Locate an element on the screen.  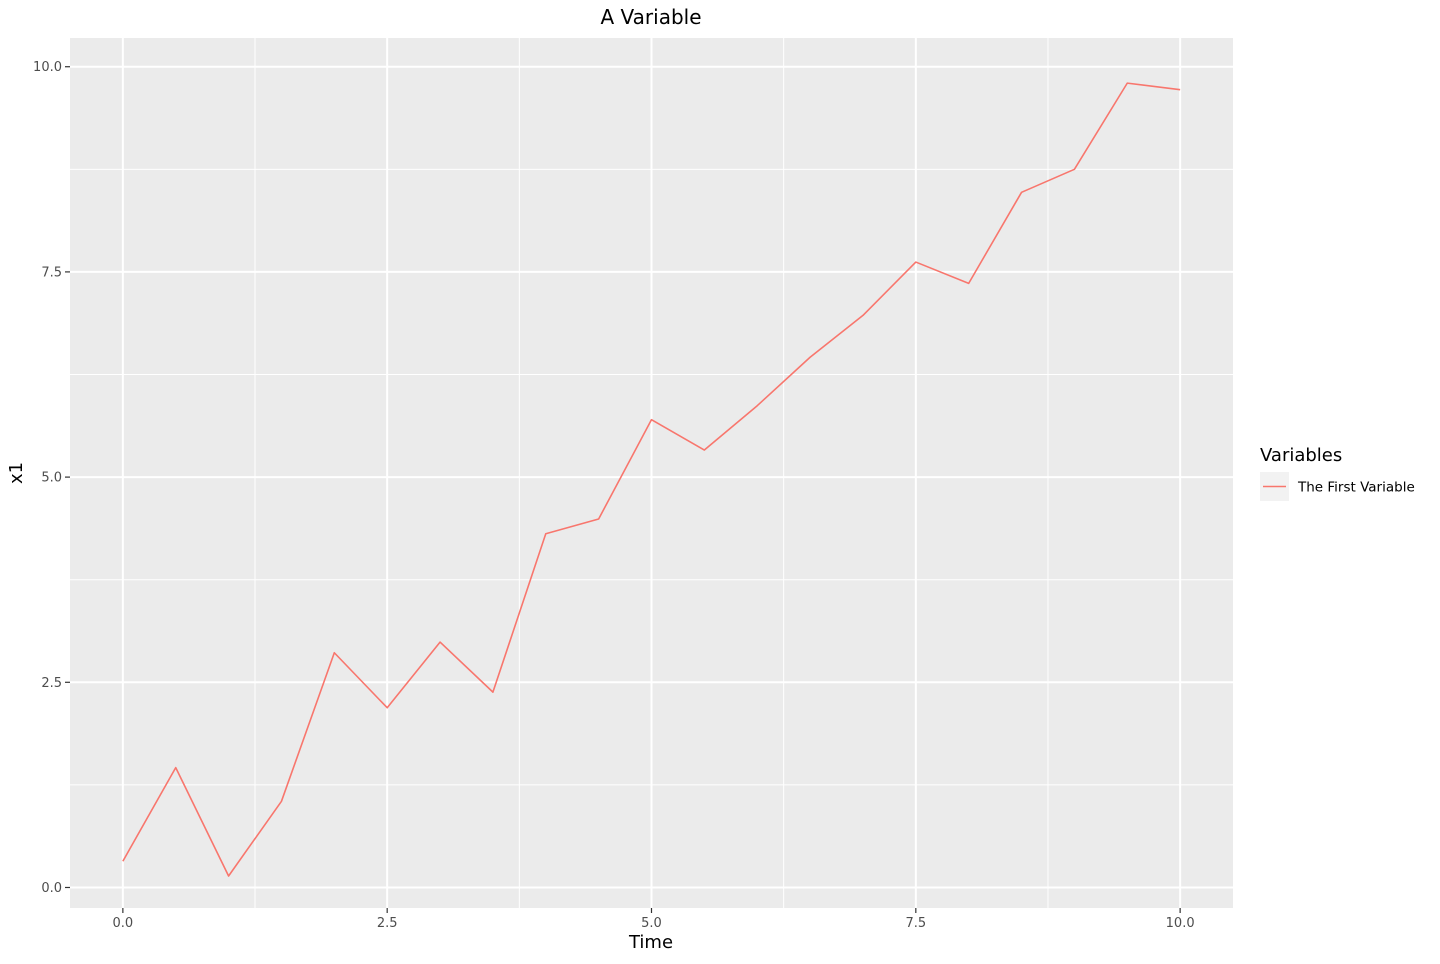
y-axis-title: x1 is located at coordinates (16, 473).